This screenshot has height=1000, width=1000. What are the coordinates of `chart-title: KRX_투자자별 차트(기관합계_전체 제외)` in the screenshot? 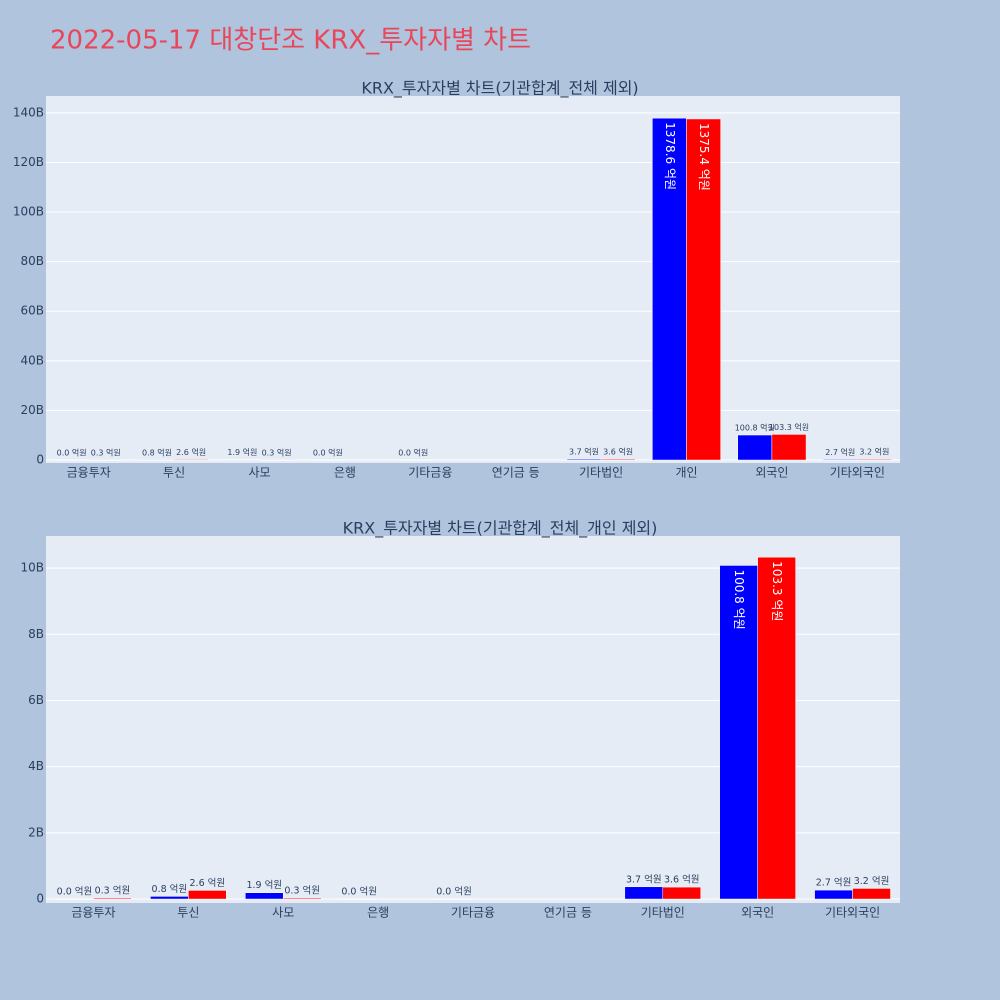 It's located at (499, 89).